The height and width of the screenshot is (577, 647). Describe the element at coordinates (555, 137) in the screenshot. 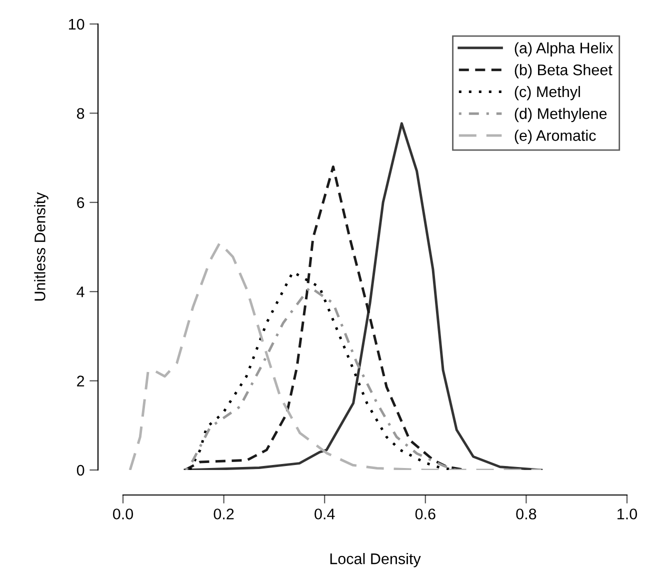

I see `legend-label: (e) Aromatic` at that location.